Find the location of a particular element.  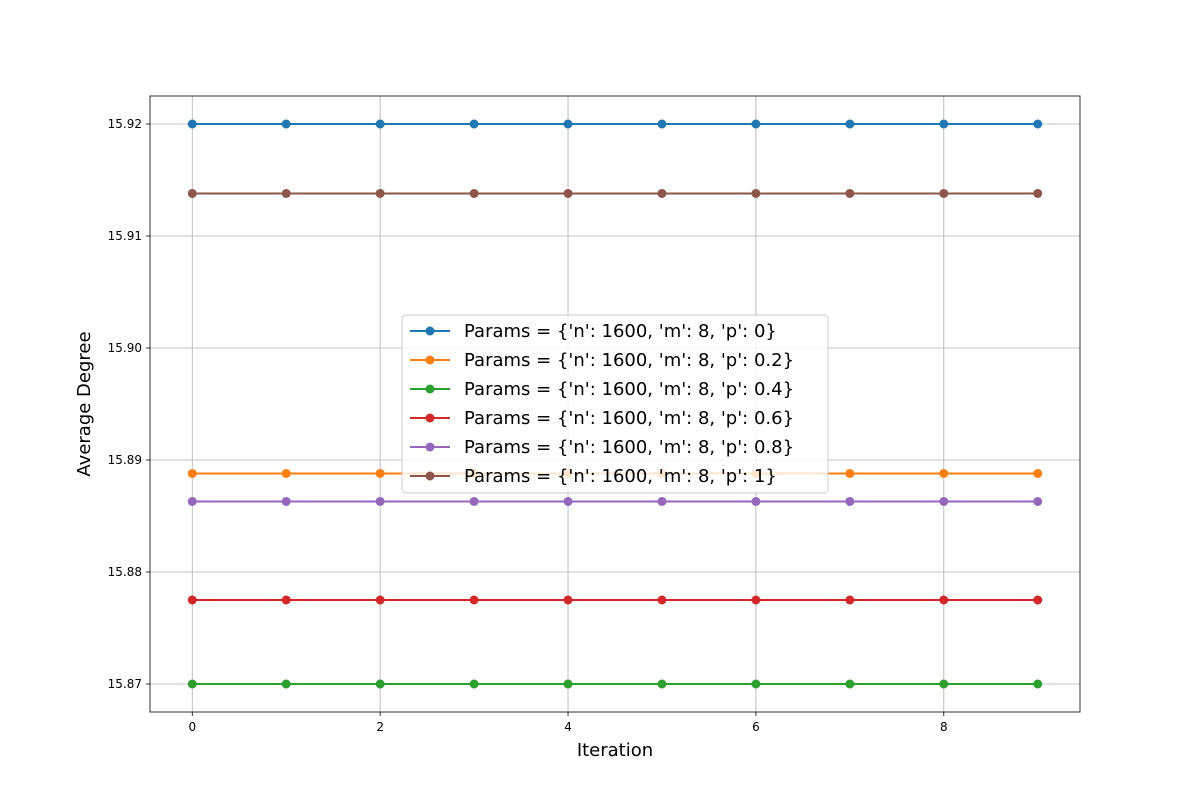

x-tick-label: 6 is located at coordinates (756, 727).